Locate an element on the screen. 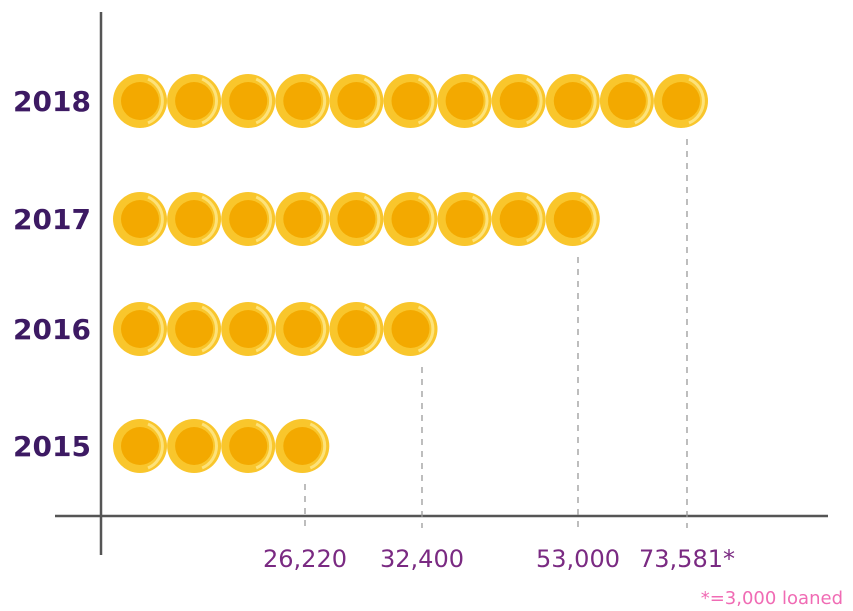 This screenshot has width=853, height=611. category-label-2016: 2016 is located at coordinates (52, 329).